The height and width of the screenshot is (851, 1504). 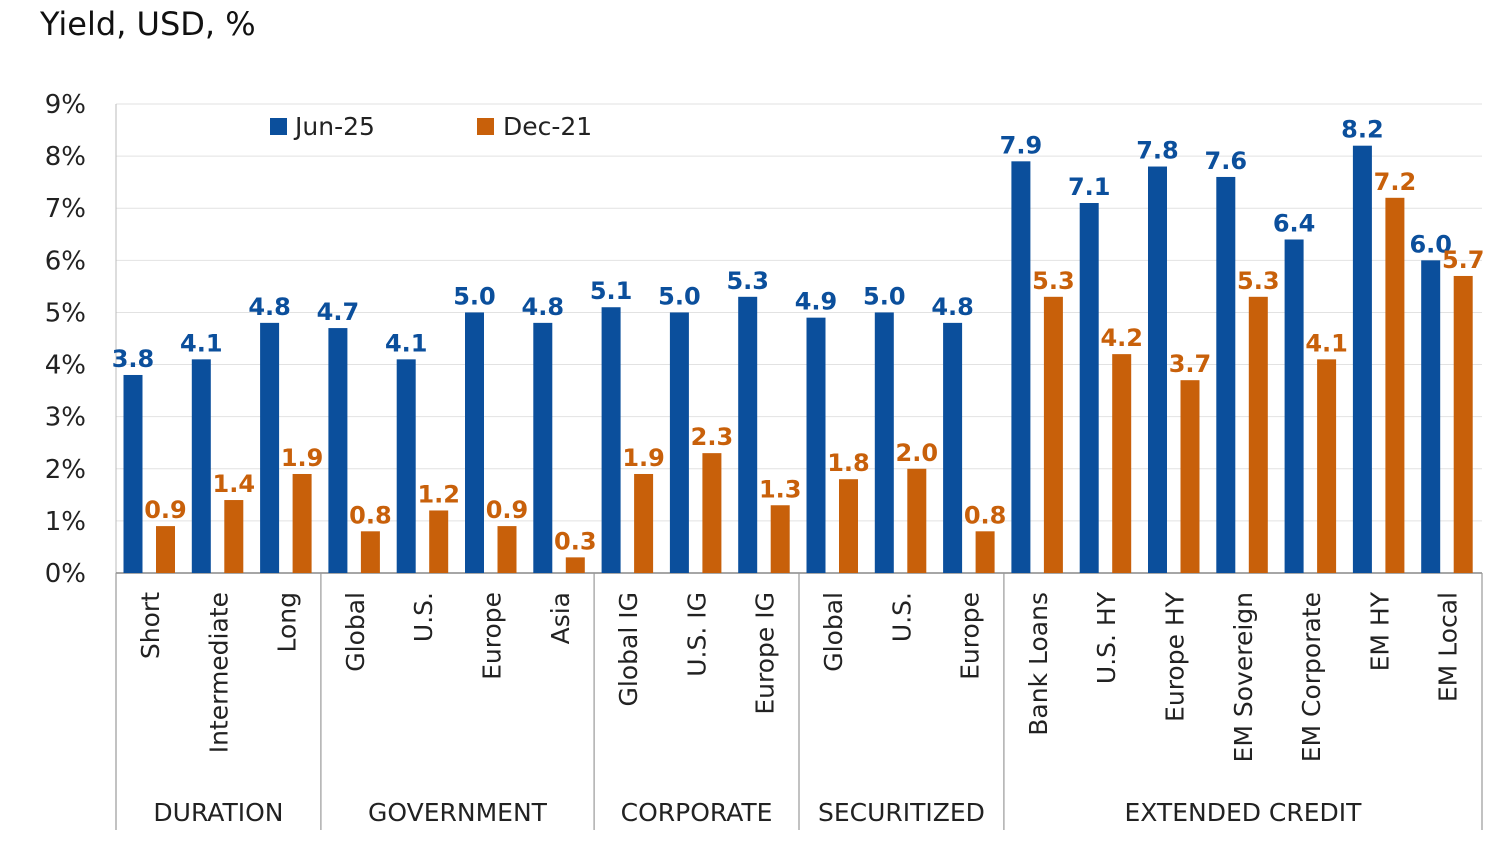 What do you see at coordinates (696, 634) in the screenshot?
I see `category-label: U.S. IG` at bounding box center [696, 634].